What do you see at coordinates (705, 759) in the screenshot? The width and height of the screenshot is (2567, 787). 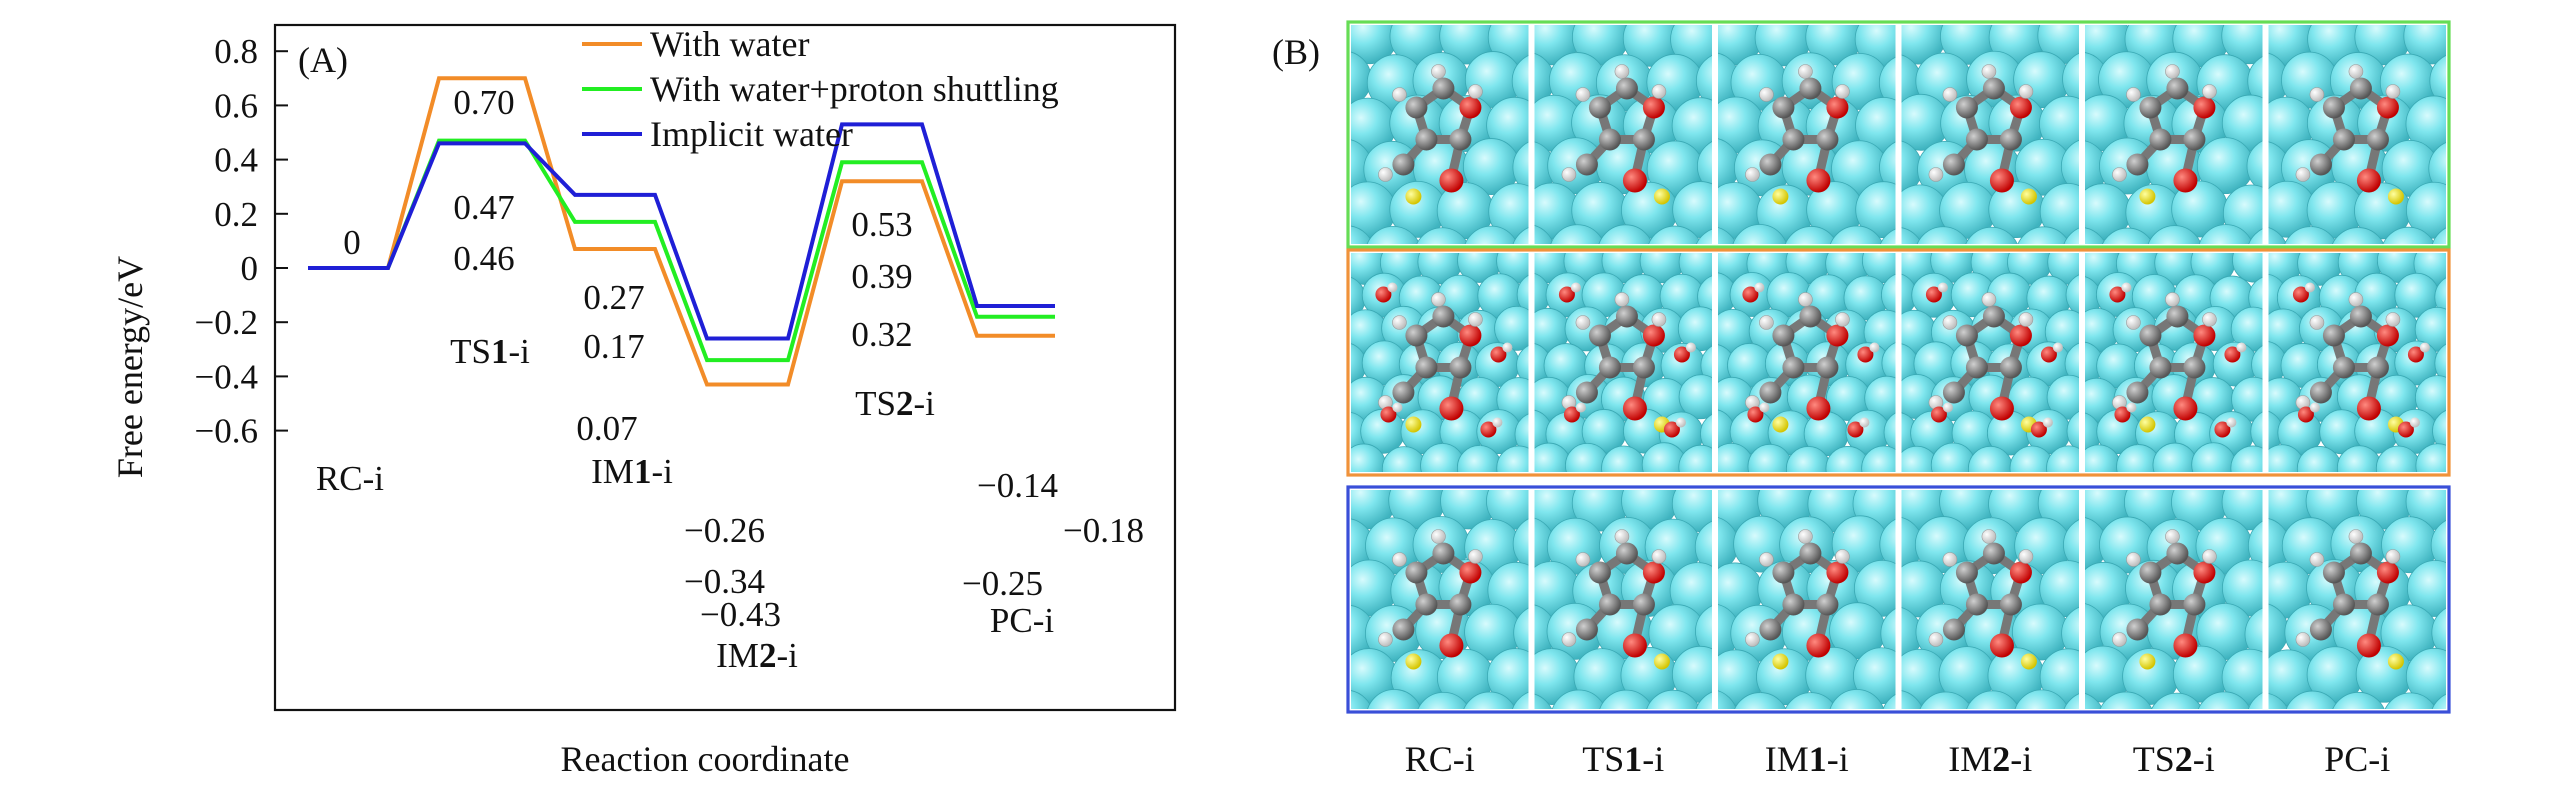 I see `x-axis-label: Reaction coordinate` at bounding box center [705, 759].